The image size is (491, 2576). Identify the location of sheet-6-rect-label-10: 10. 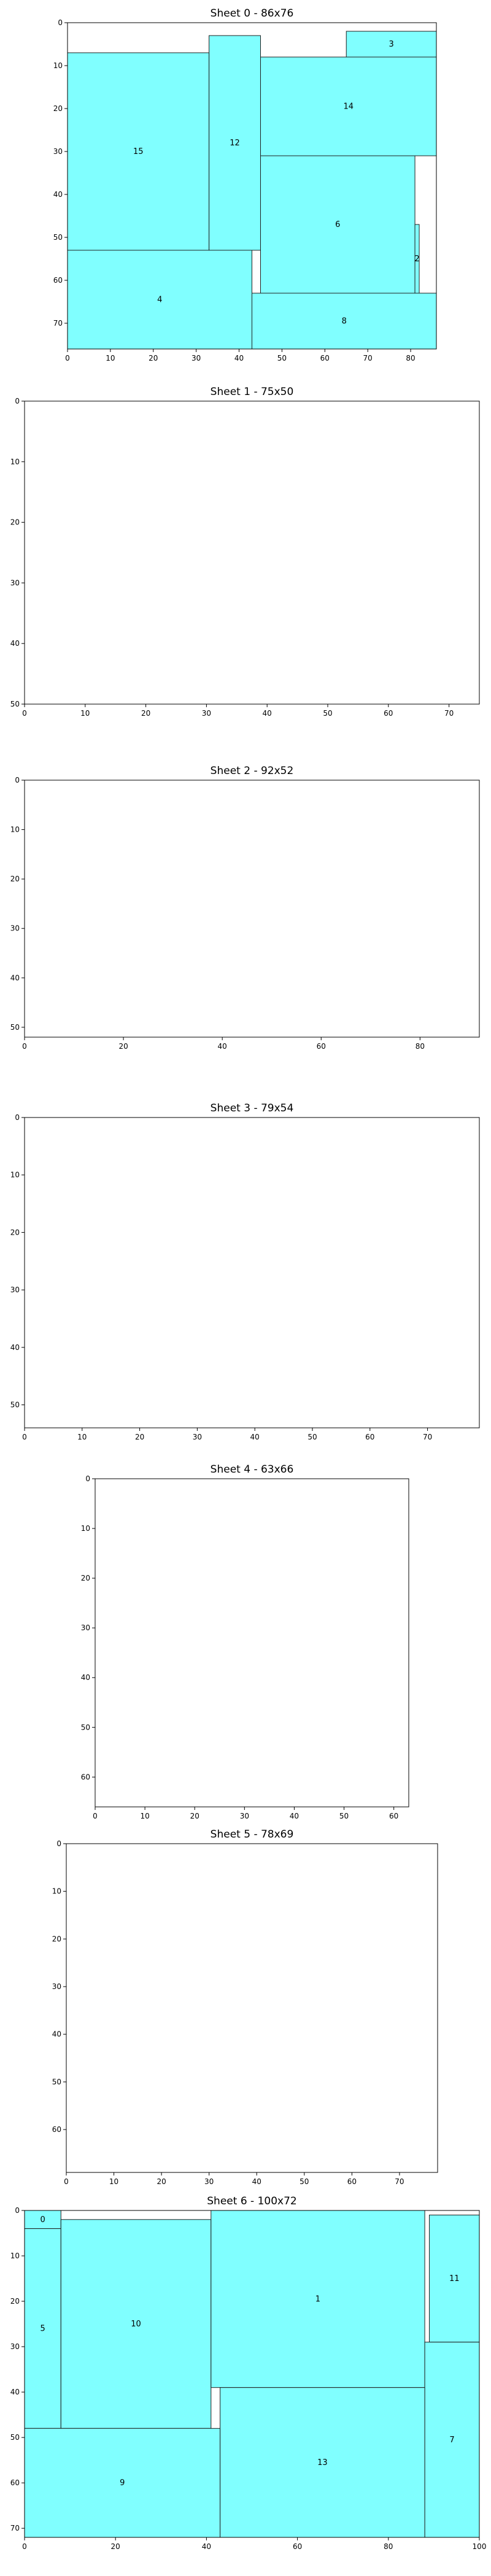
(136, 2324).